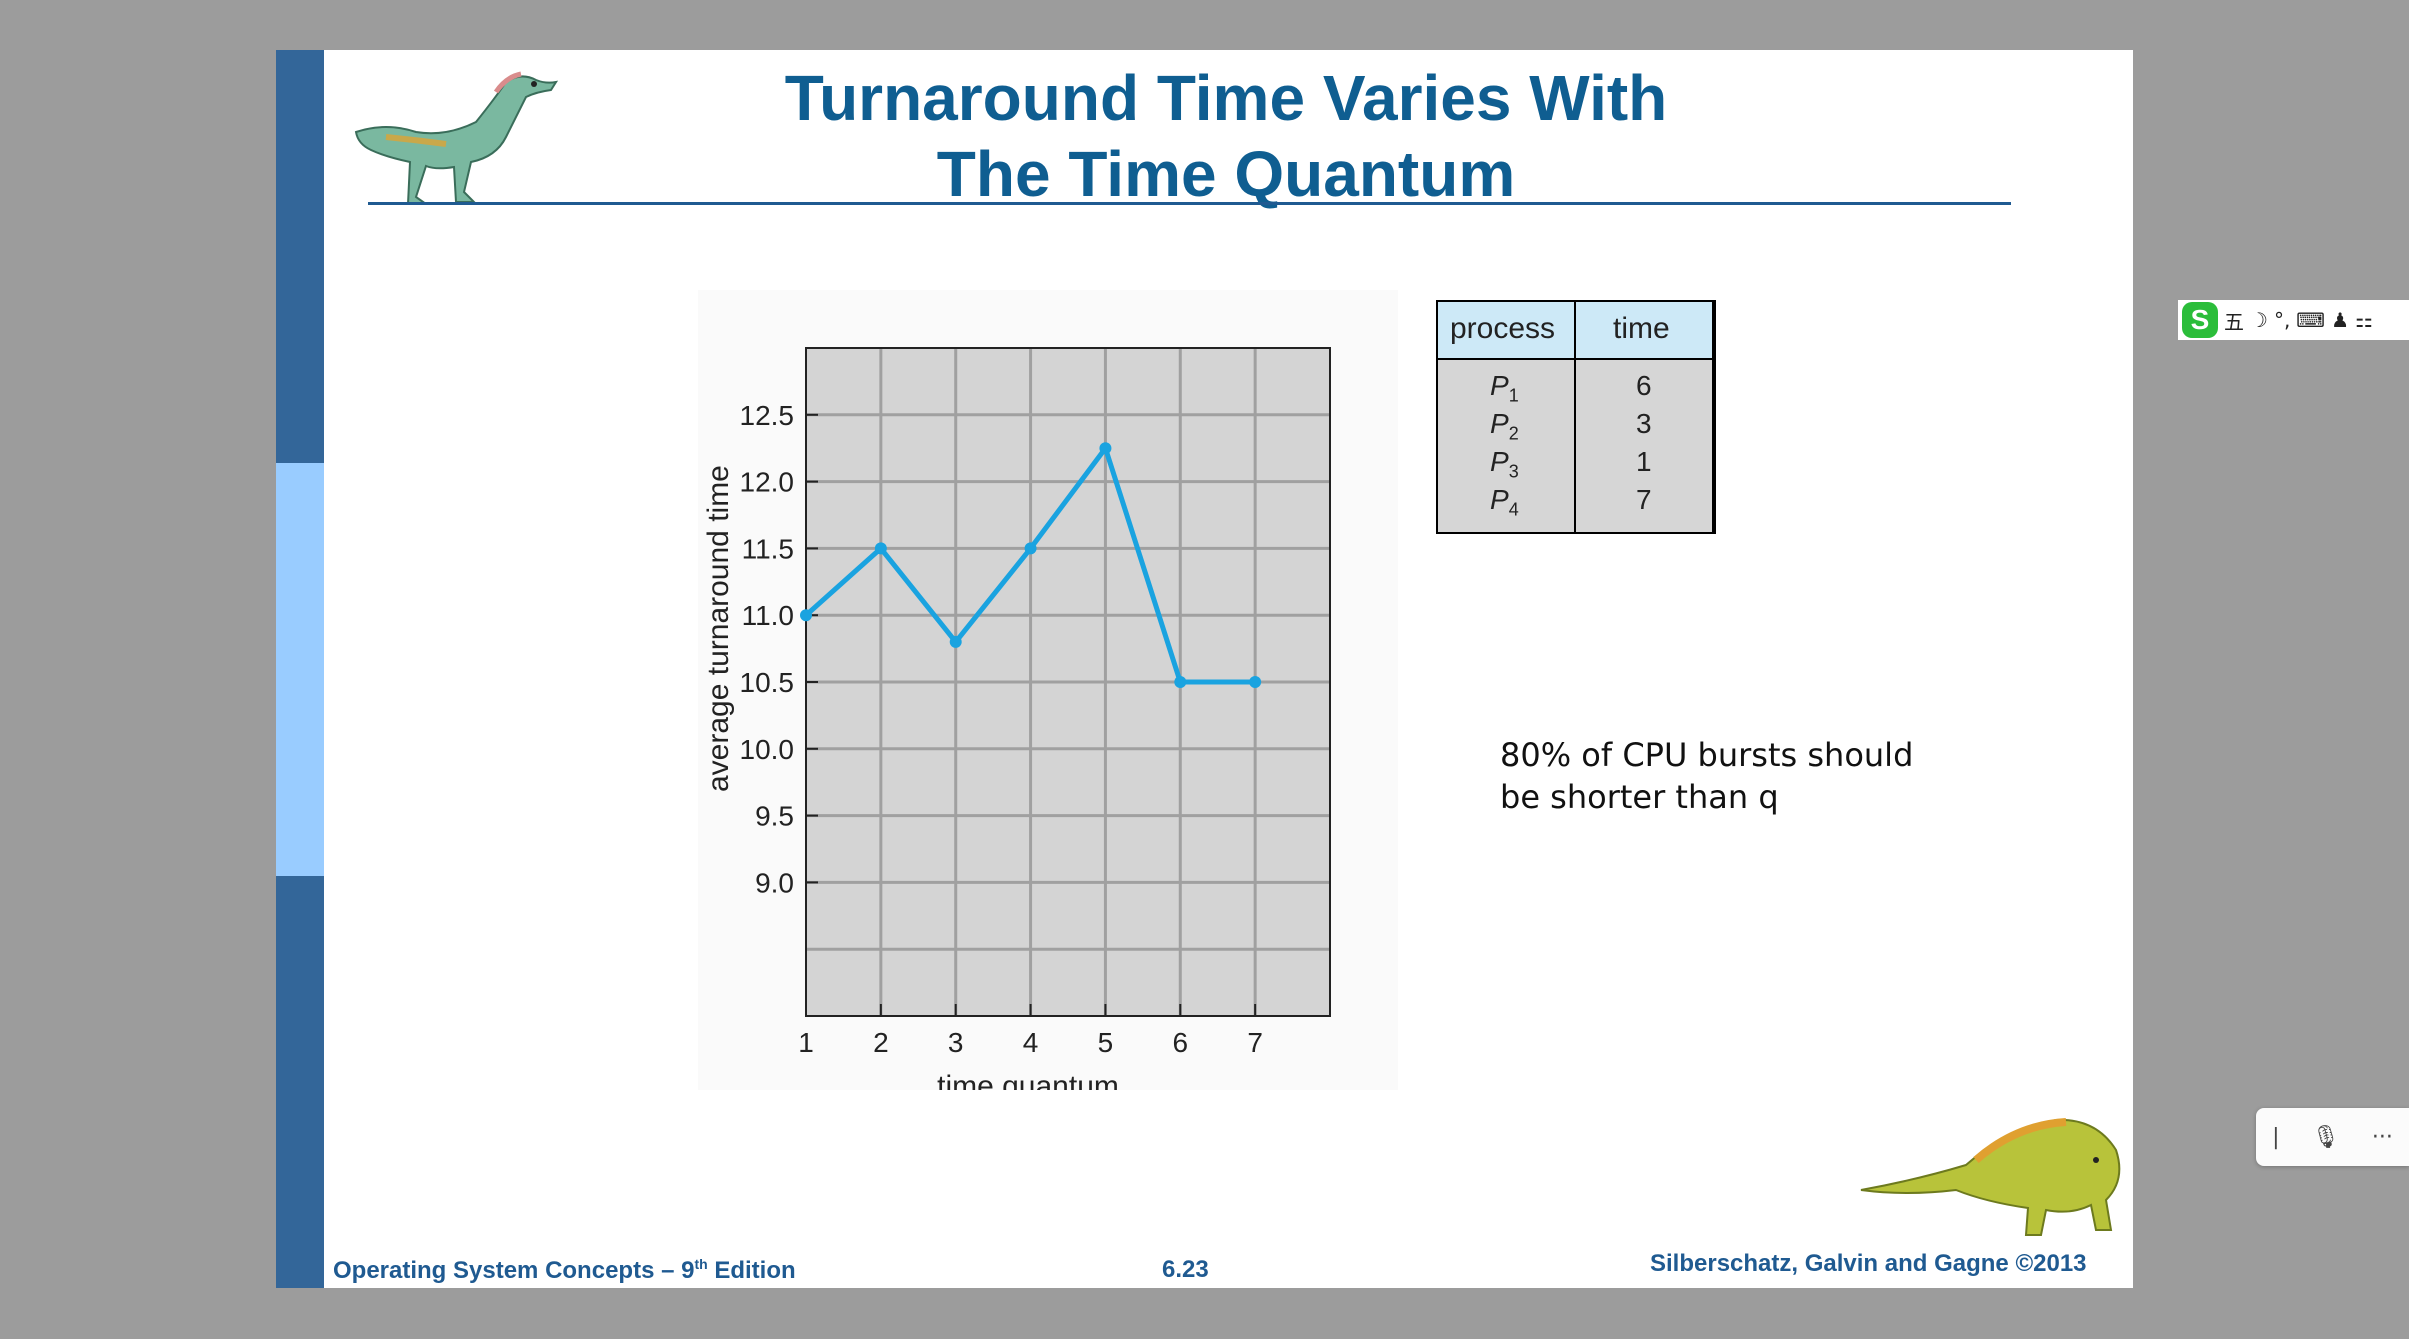 The image size is (2409, 1339). Describe the element at coordinates (2234, 321) in the screenshot. I see `ime-mode-label: 五` at that location.